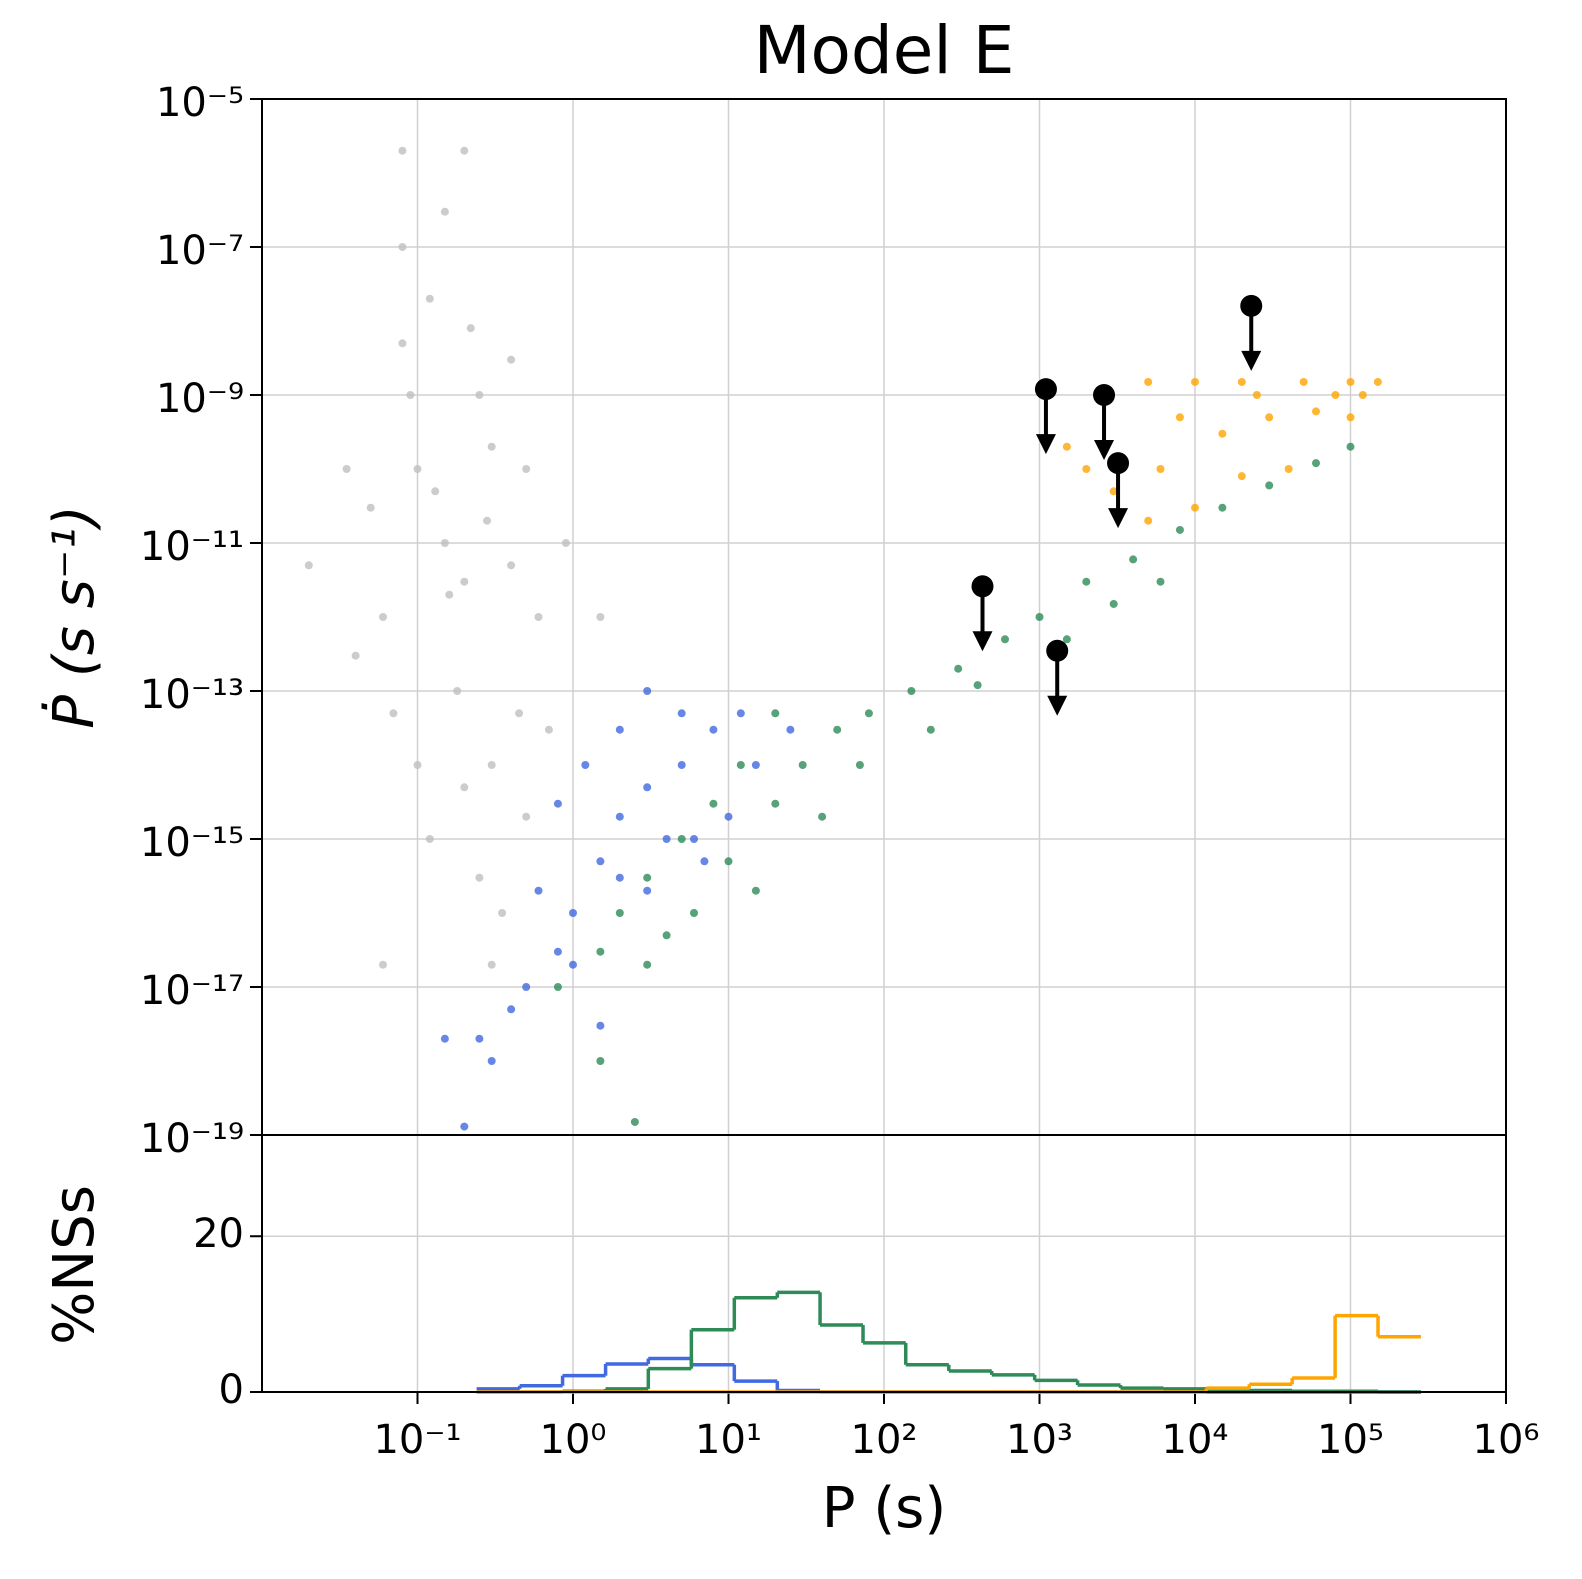 The width and height of the screenshot is (1582, 1579). What do you see at coordinates (200, 251) in the screenshot?
I see `y-tick-label: 10⁻⁷` at bounding box center [200, 251].